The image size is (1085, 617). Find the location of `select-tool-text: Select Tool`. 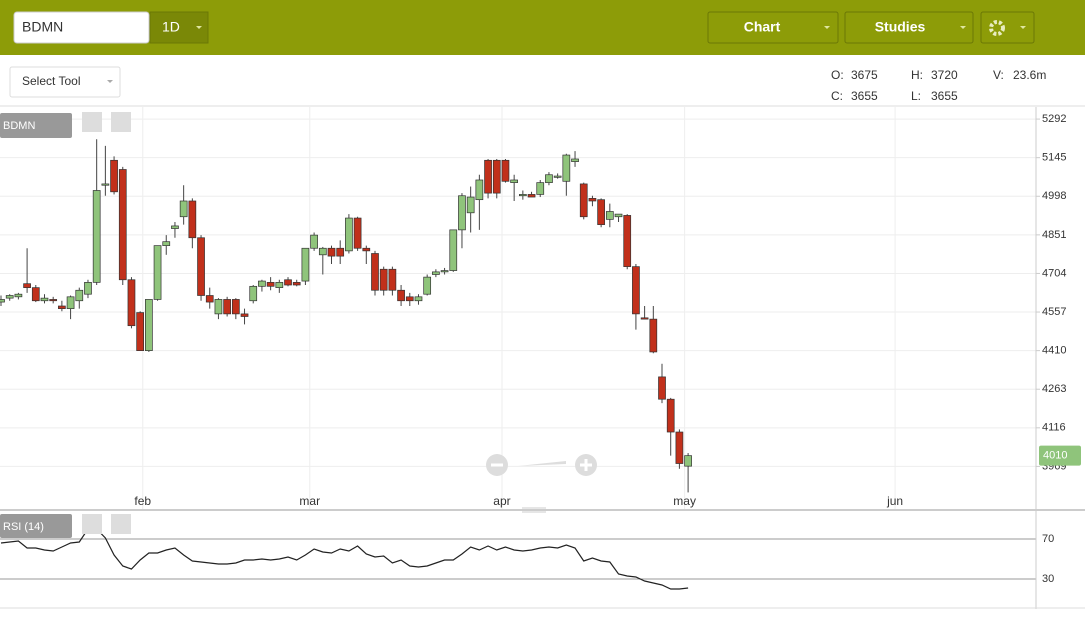

select-tool-text: Select Tool is located at coordinates (51, 81).